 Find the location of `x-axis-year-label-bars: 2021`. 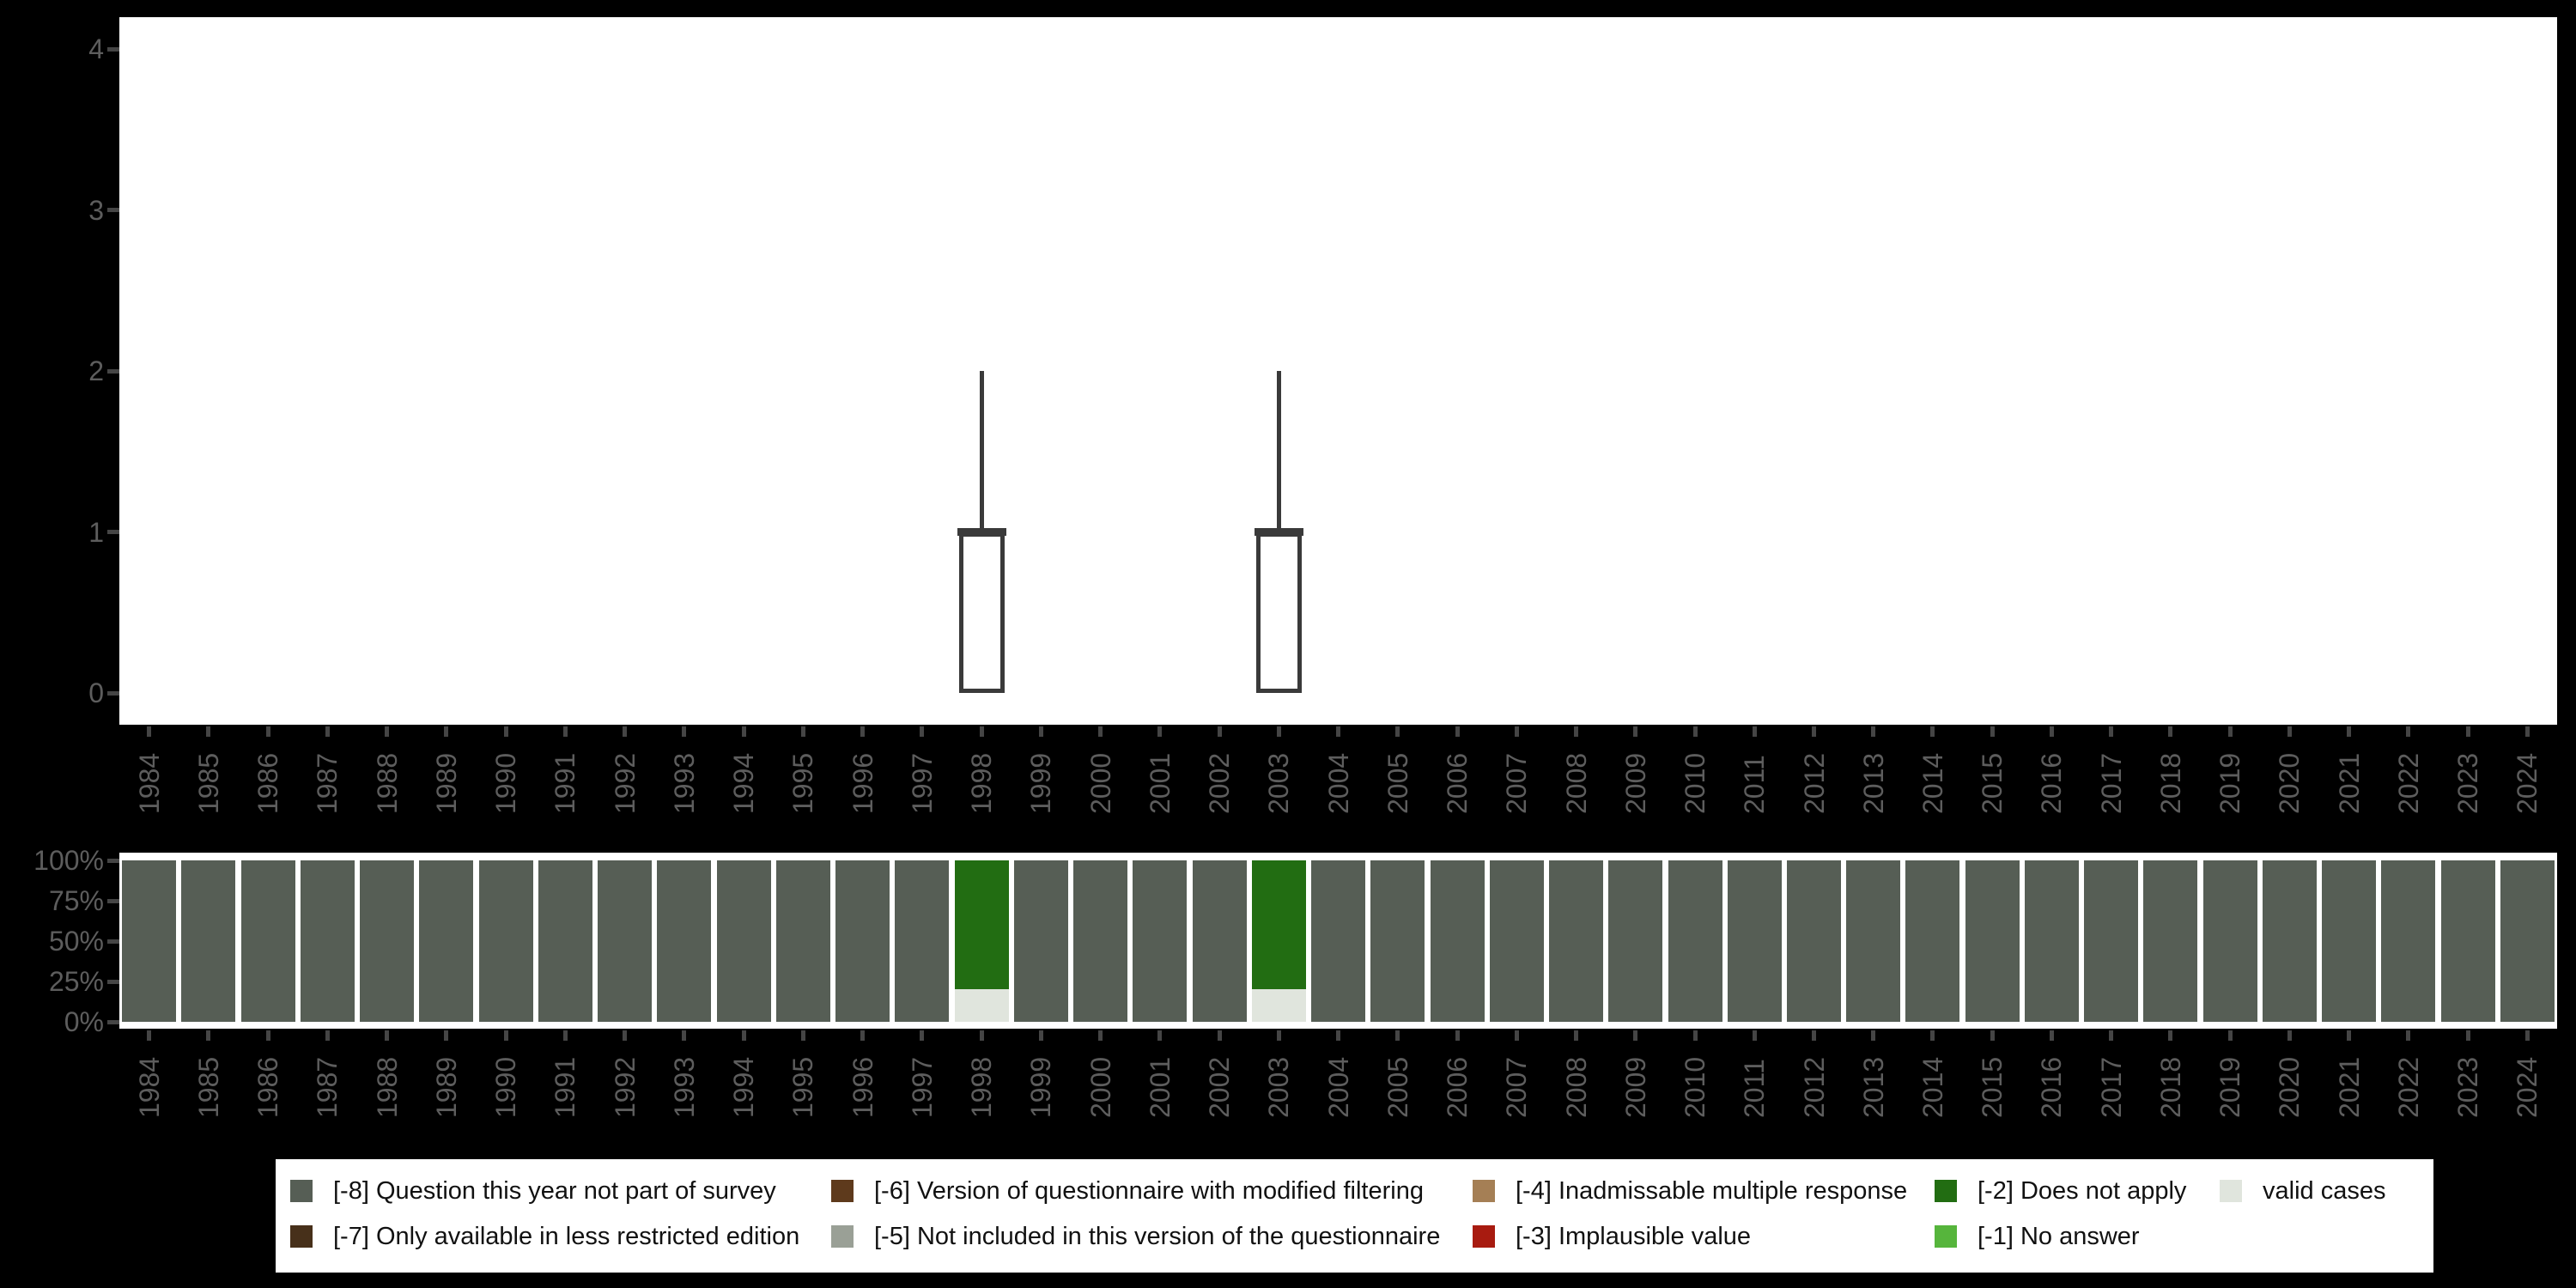

x-axis-year-label-bars: 2021 is located at coordinates (2349, 1087).